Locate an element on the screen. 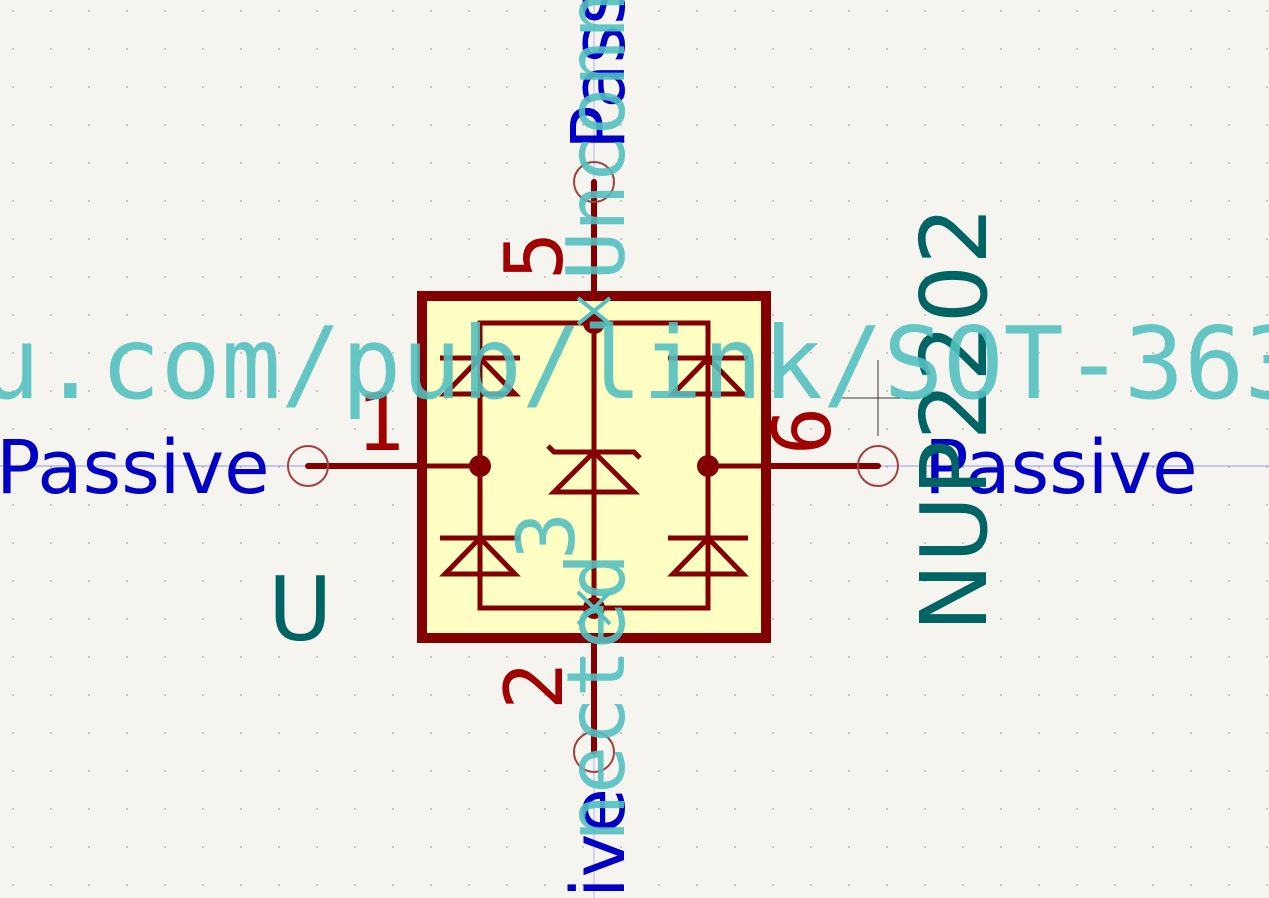 The height and width of the screenshot is (898, 1269). pin-6-type: Passive is located at coordinates (1061, 468).